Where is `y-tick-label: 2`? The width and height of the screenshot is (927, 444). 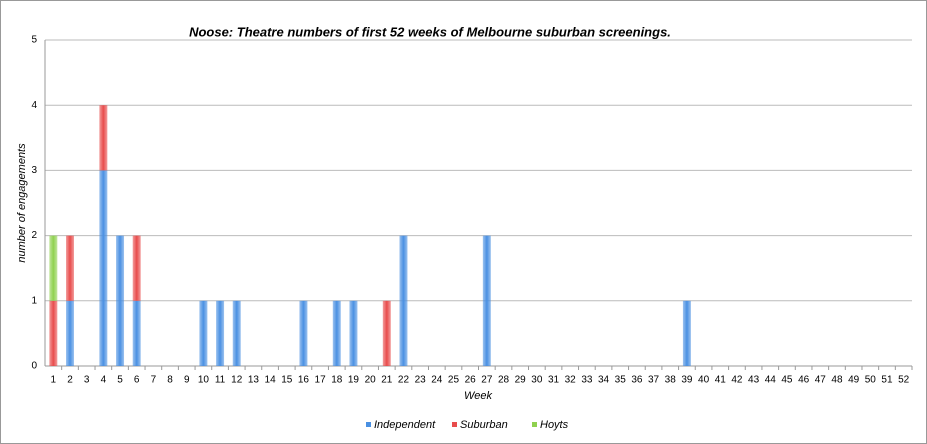 y-tick-label: 2 is located at coordinates (34, 235).